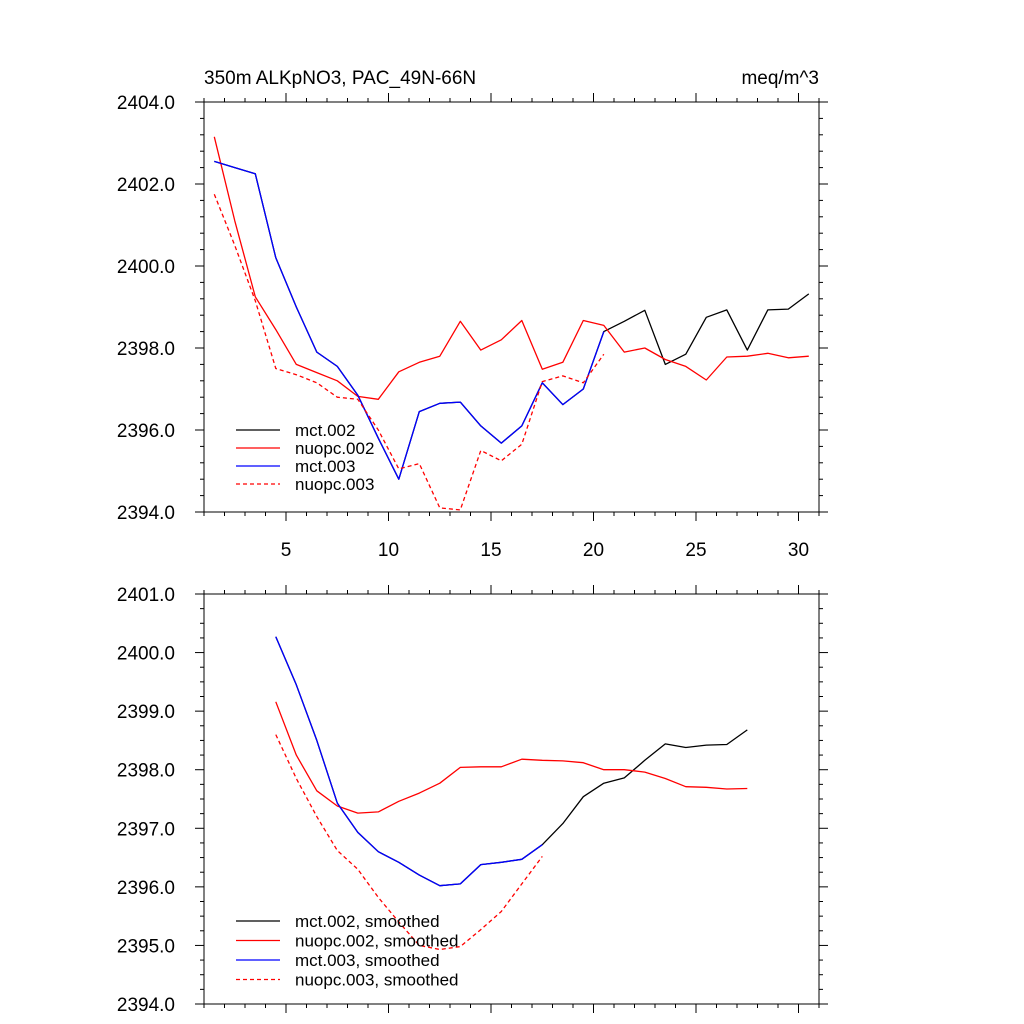 The image size is (1024, 1024). I want to click on series-line-mct-003-smoothed, so click(409, 761).